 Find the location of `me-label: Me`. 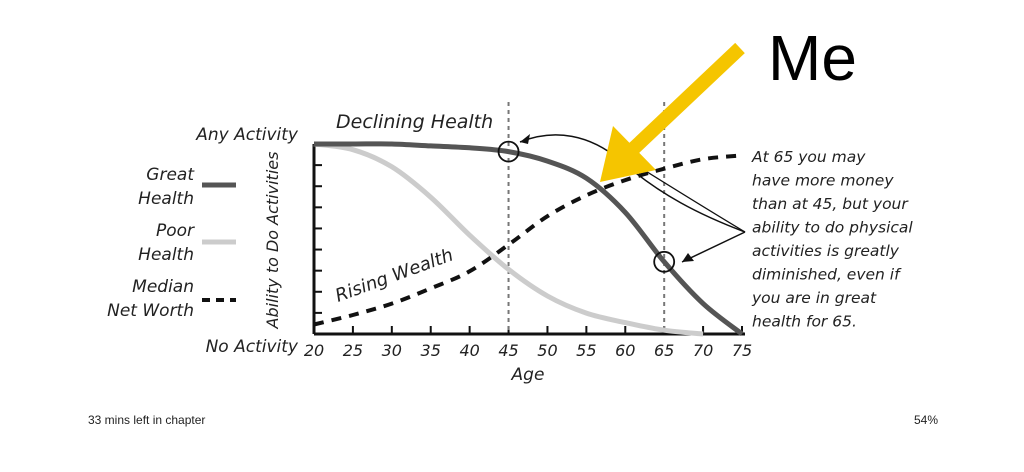

me-label: Me is located at coordinates (812, 58).